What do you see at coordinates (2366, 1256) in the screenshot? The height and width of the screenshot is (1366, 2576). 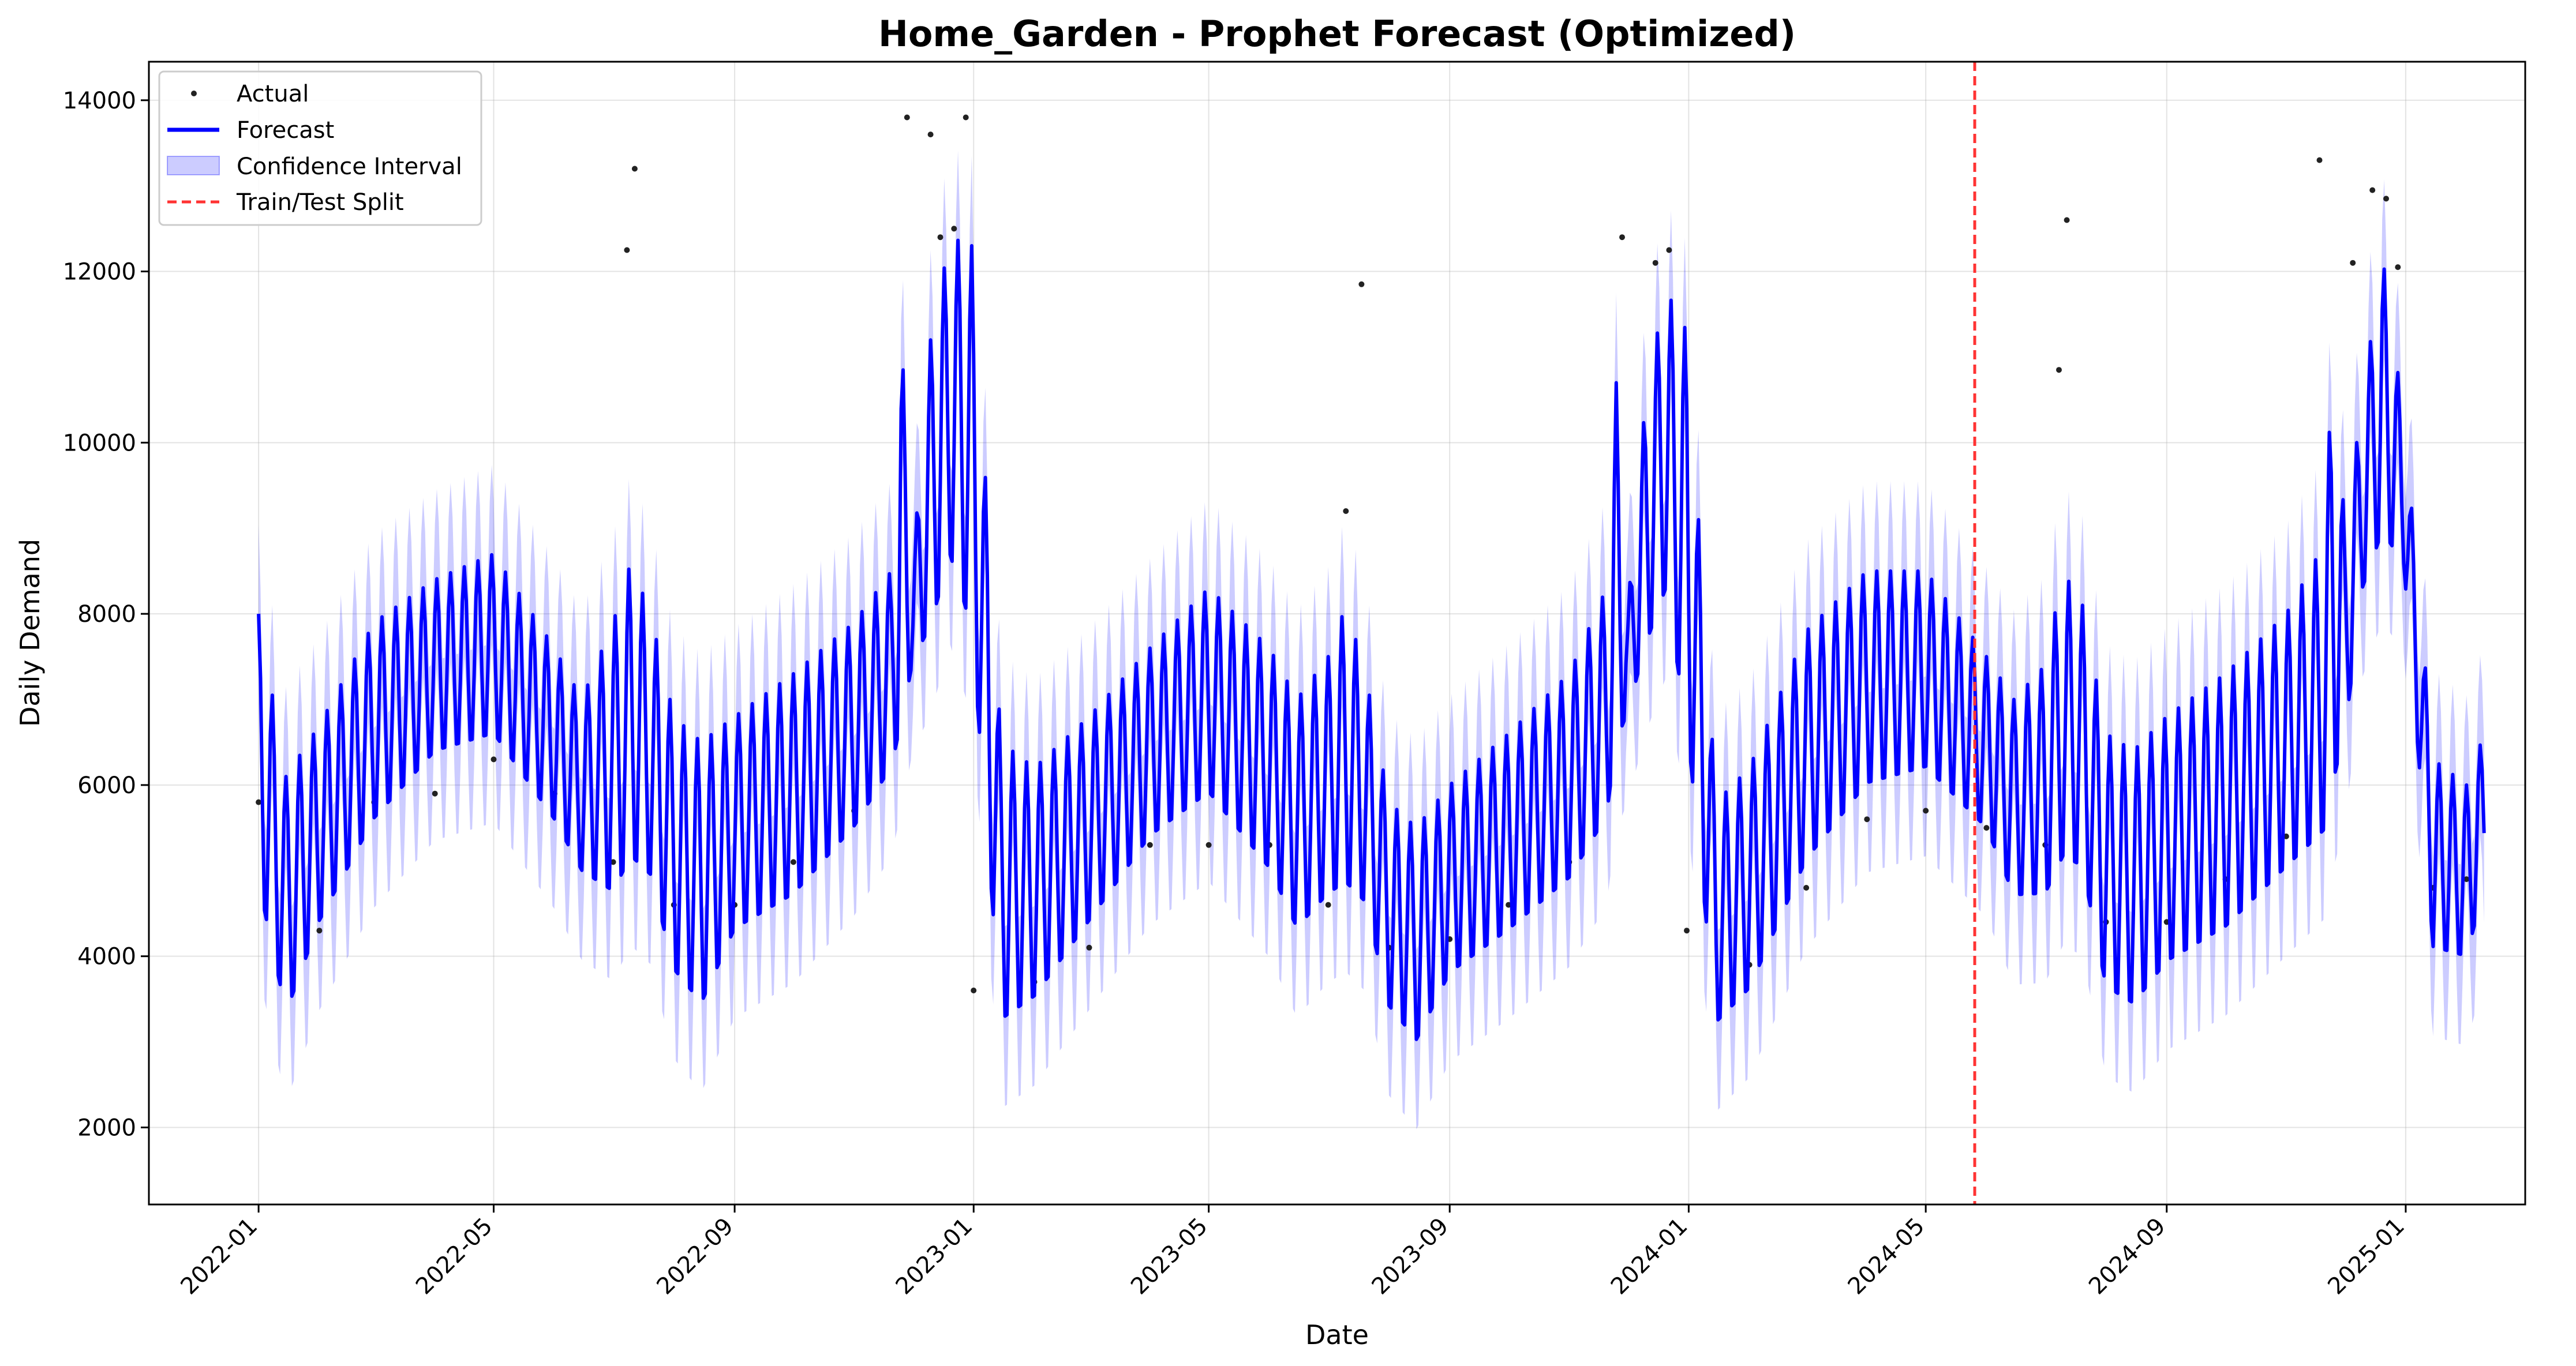 I see `x-tick-label-9: 2025-01` at bounding box center [2366, 1256].